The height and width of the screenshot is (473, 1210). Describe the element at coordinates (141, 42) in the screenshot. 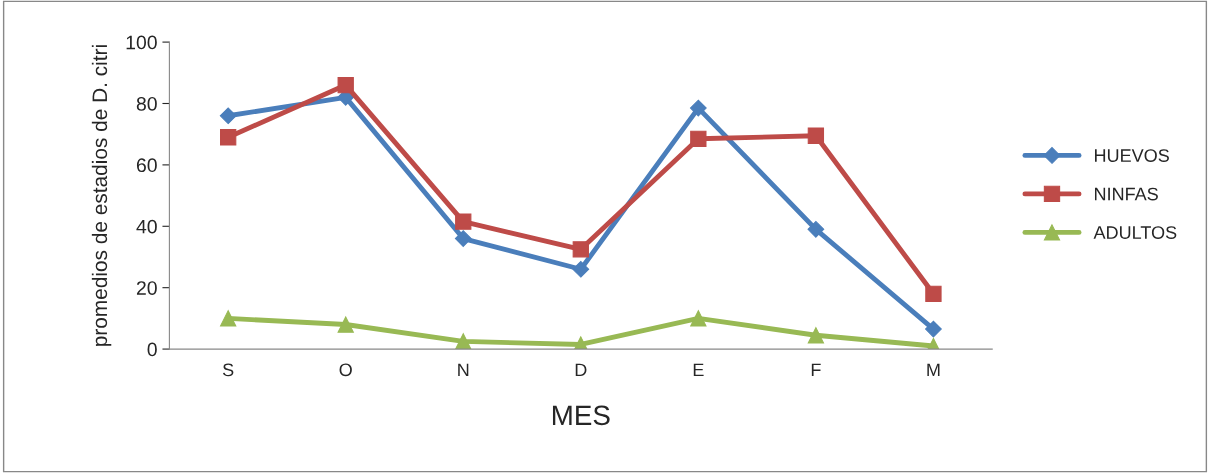

I see `y-tick-label: 100` at that location.